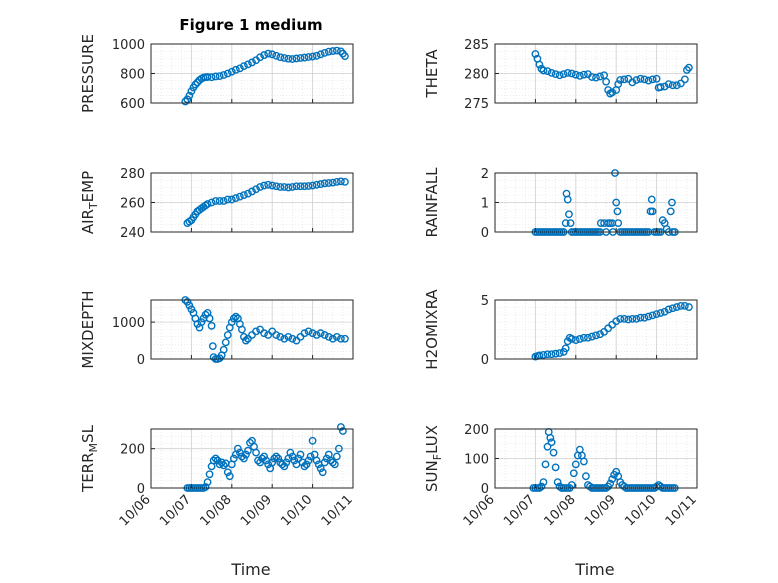  What do you see at coordinates (250, 25) in the screenshot?
I see `figure-title: Figure 1 medium` at bounding box center [250, 25].